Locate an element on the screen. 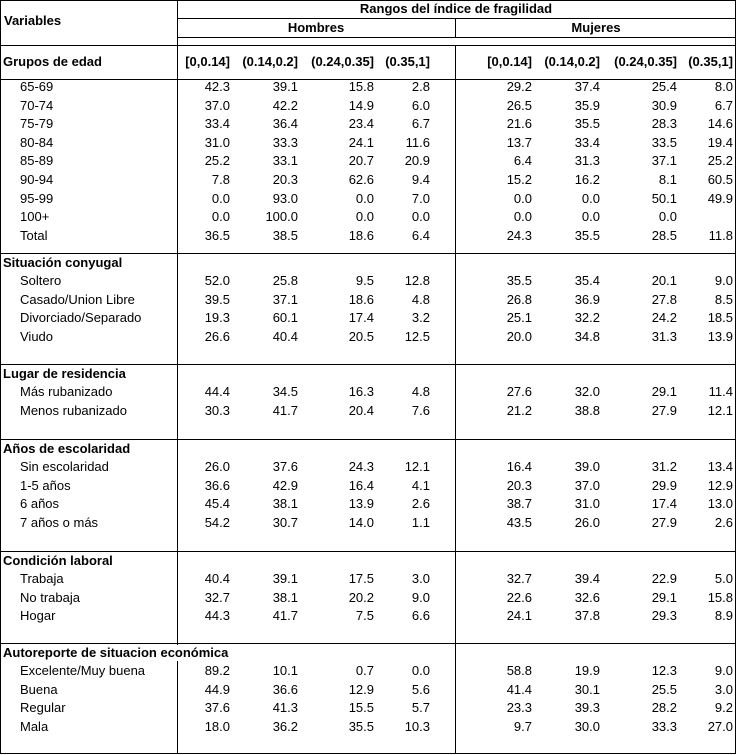 The width and height of the screenshot is (736, 755). cell-hombres: 19.3 is located at coordinates (217, 318).